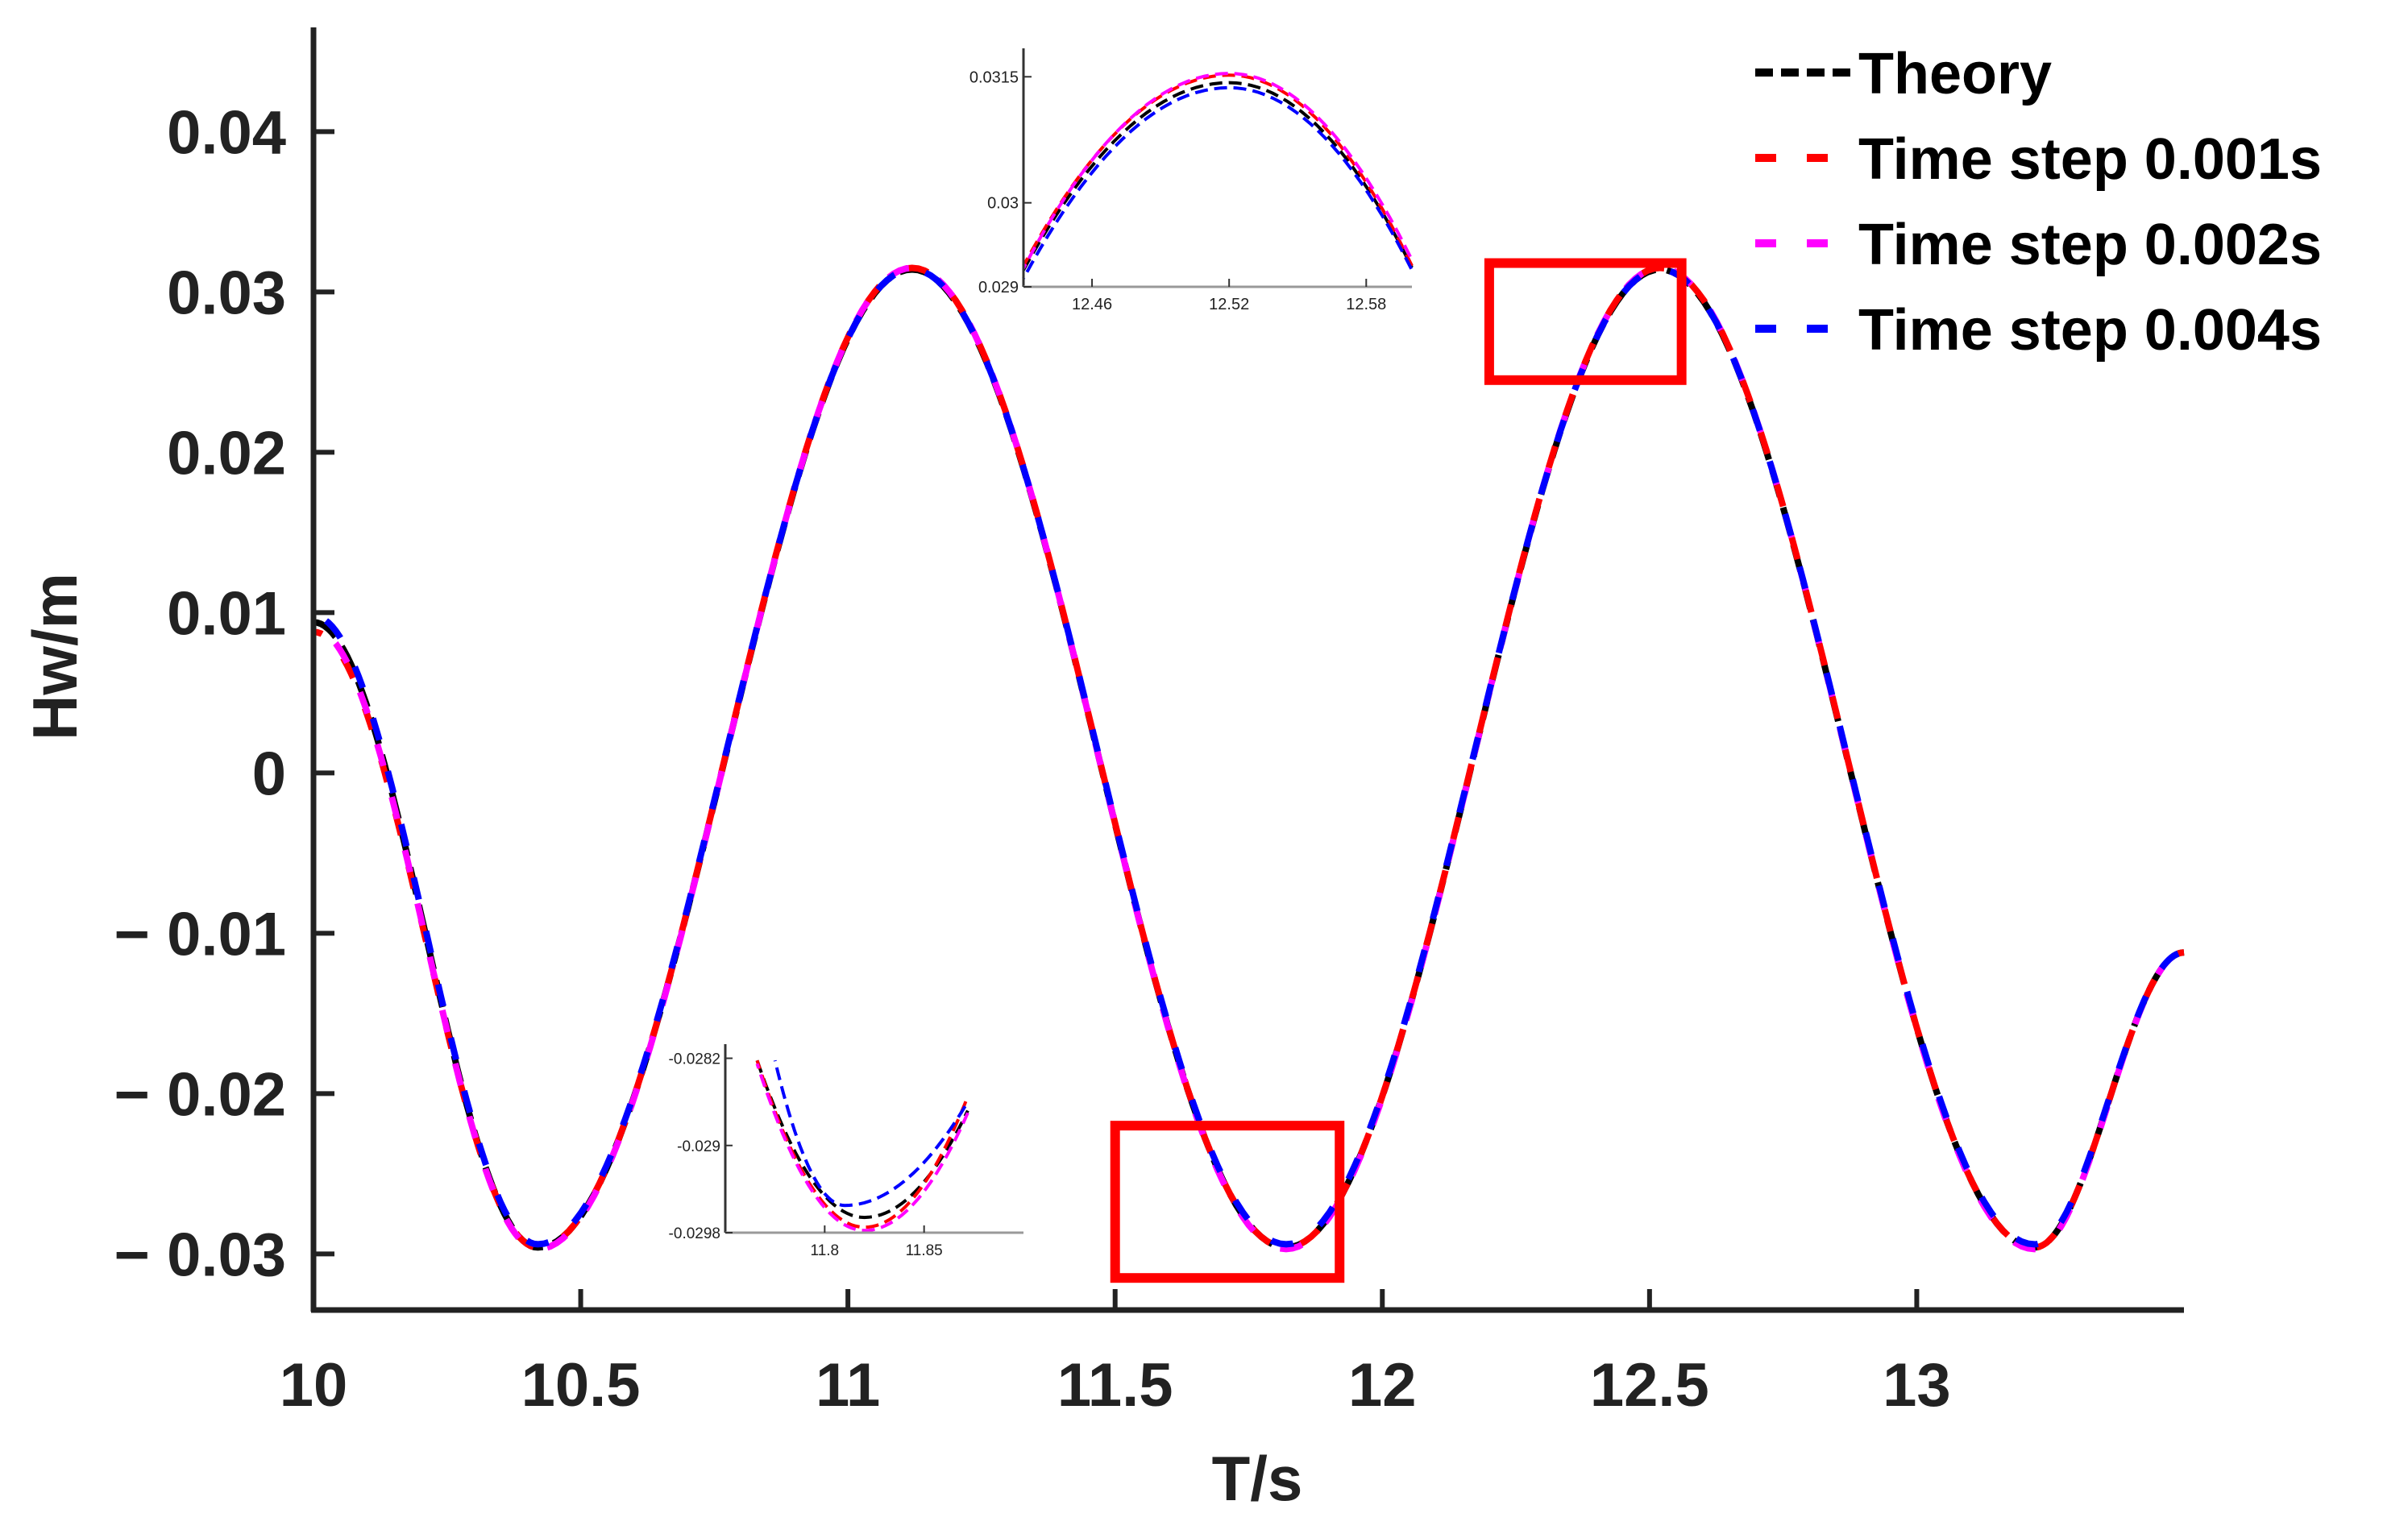 The width and height of the screenshot is (2408, 1534). I want to click on inset-background, so click(874, 1139).